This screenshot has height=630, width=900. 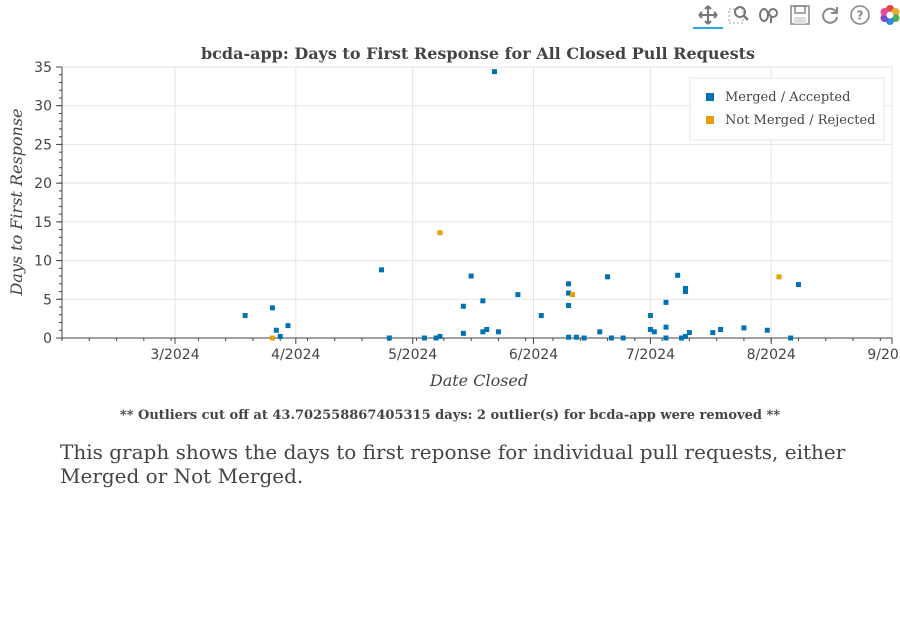 I want to click on y-tick-label: 25, so click(x=43, y=145).